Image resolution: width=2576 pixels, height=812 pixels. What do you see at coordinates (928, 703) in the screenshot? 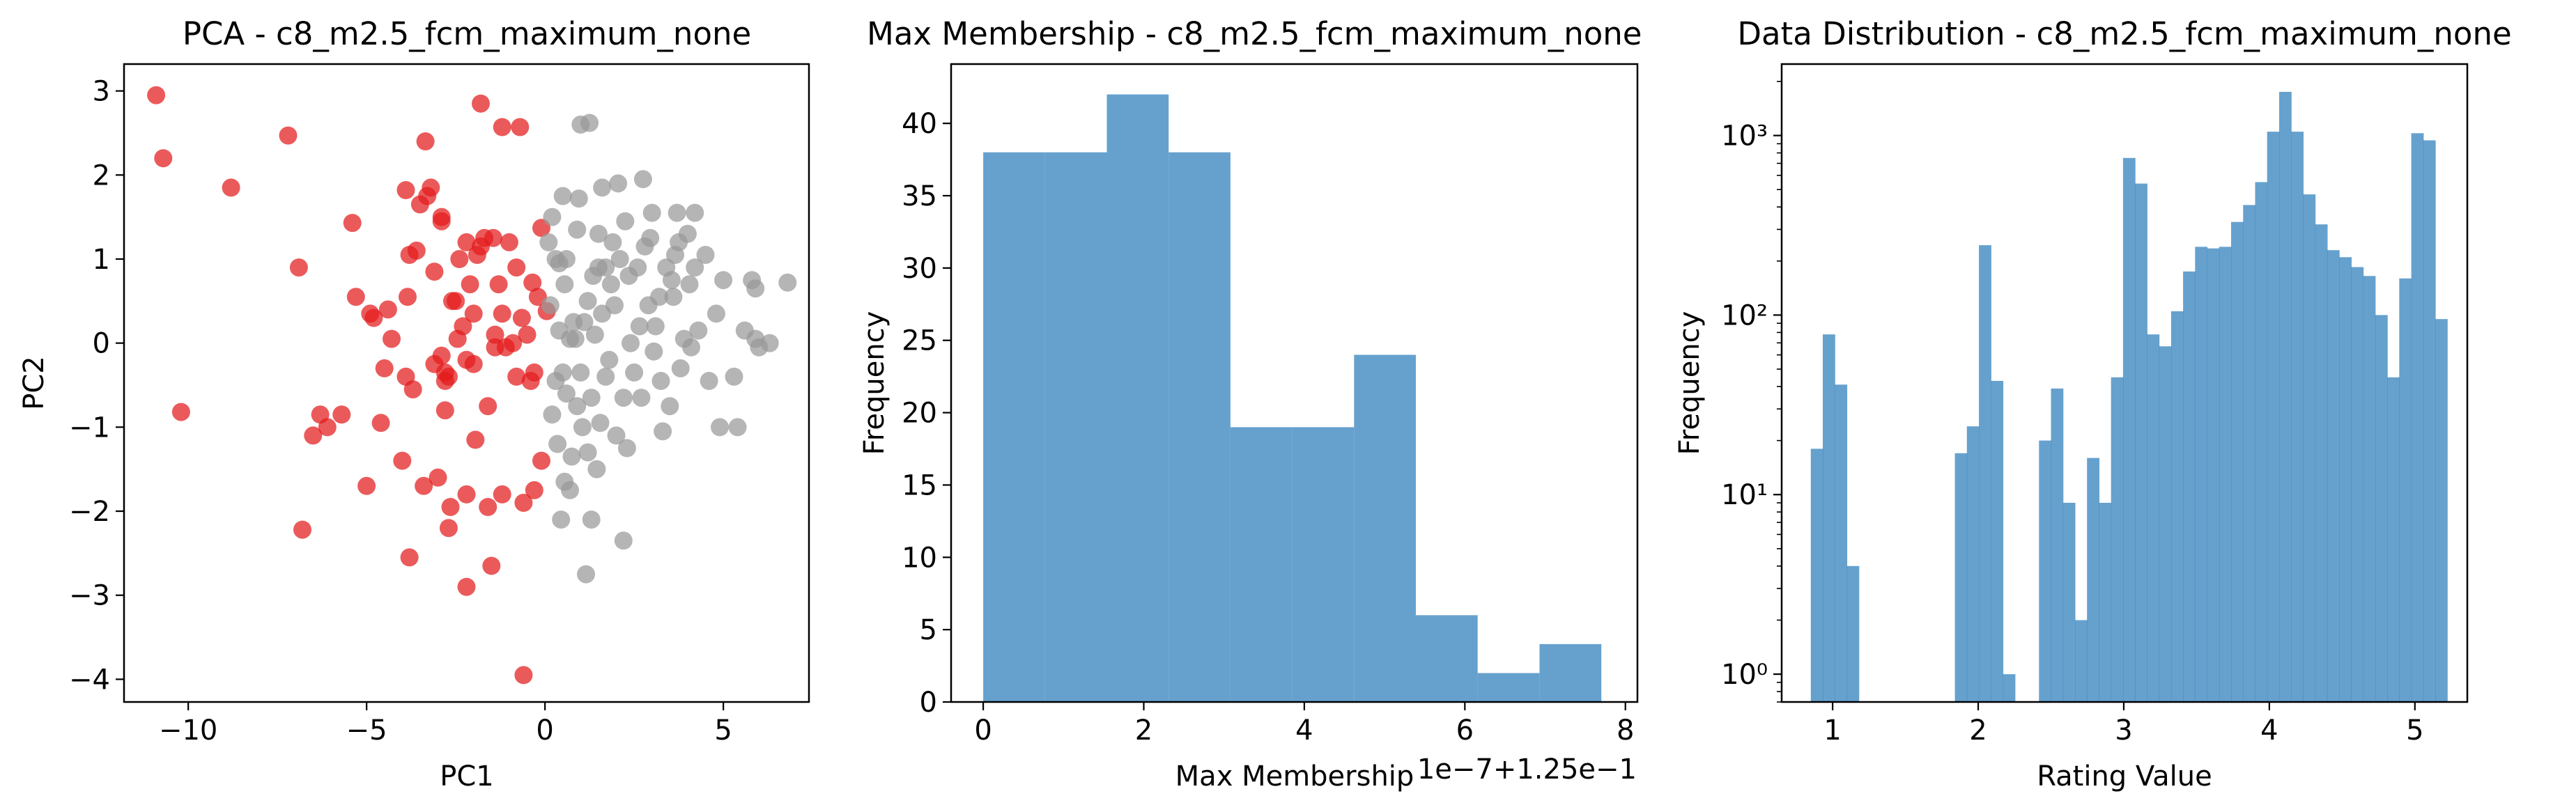
I see `membership-y-tick-label: 0` at bounding box center [928, 703].